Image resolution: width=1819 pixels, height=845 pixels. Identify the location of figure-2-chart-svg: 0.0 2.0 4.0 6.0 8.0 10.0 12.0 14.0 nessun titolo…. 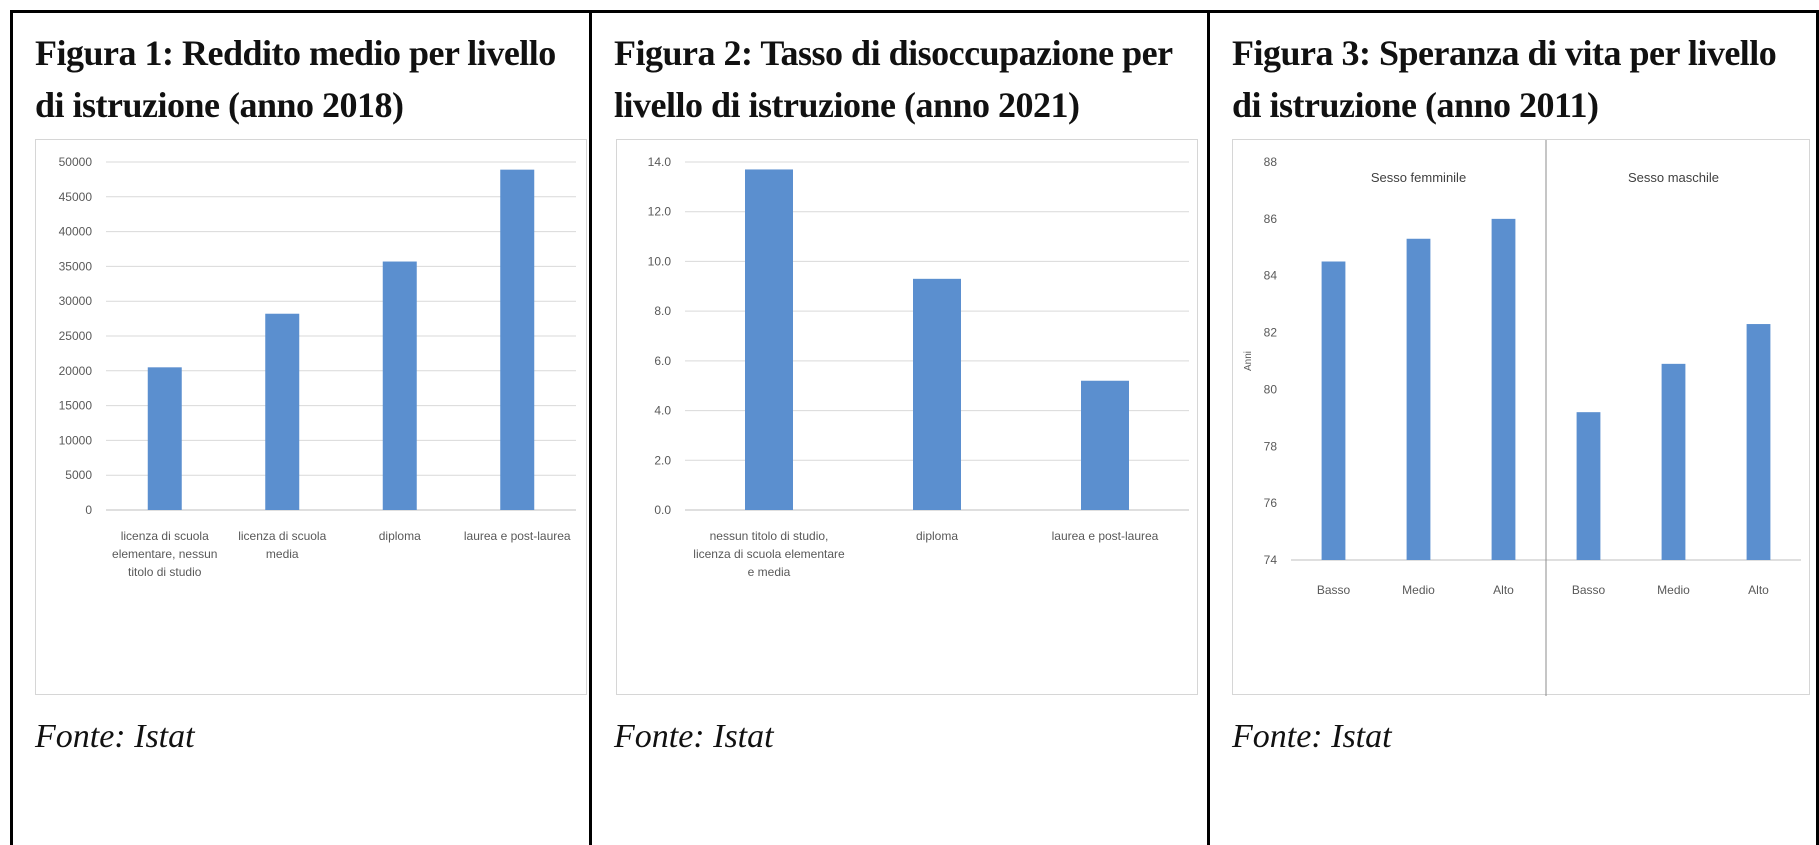
(918, 367).